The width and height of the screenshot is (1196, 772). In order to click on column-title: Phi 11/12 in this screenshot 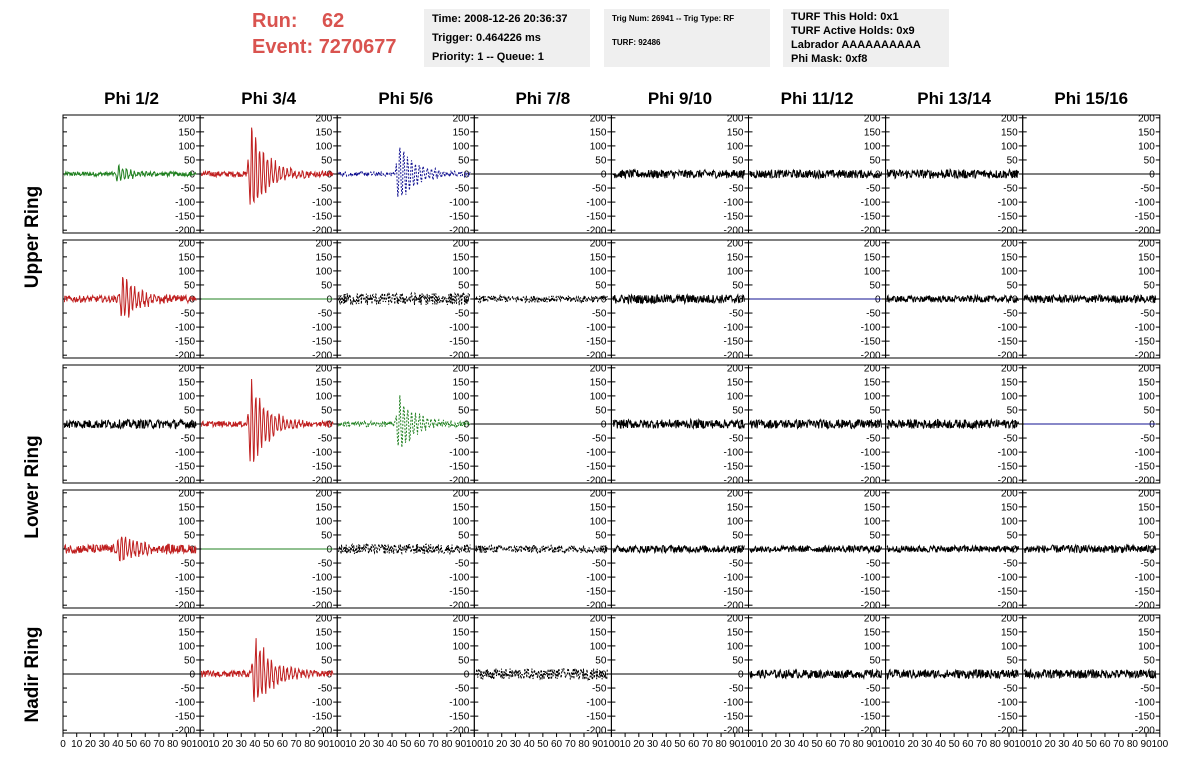, I will do `click(817, 98)`.